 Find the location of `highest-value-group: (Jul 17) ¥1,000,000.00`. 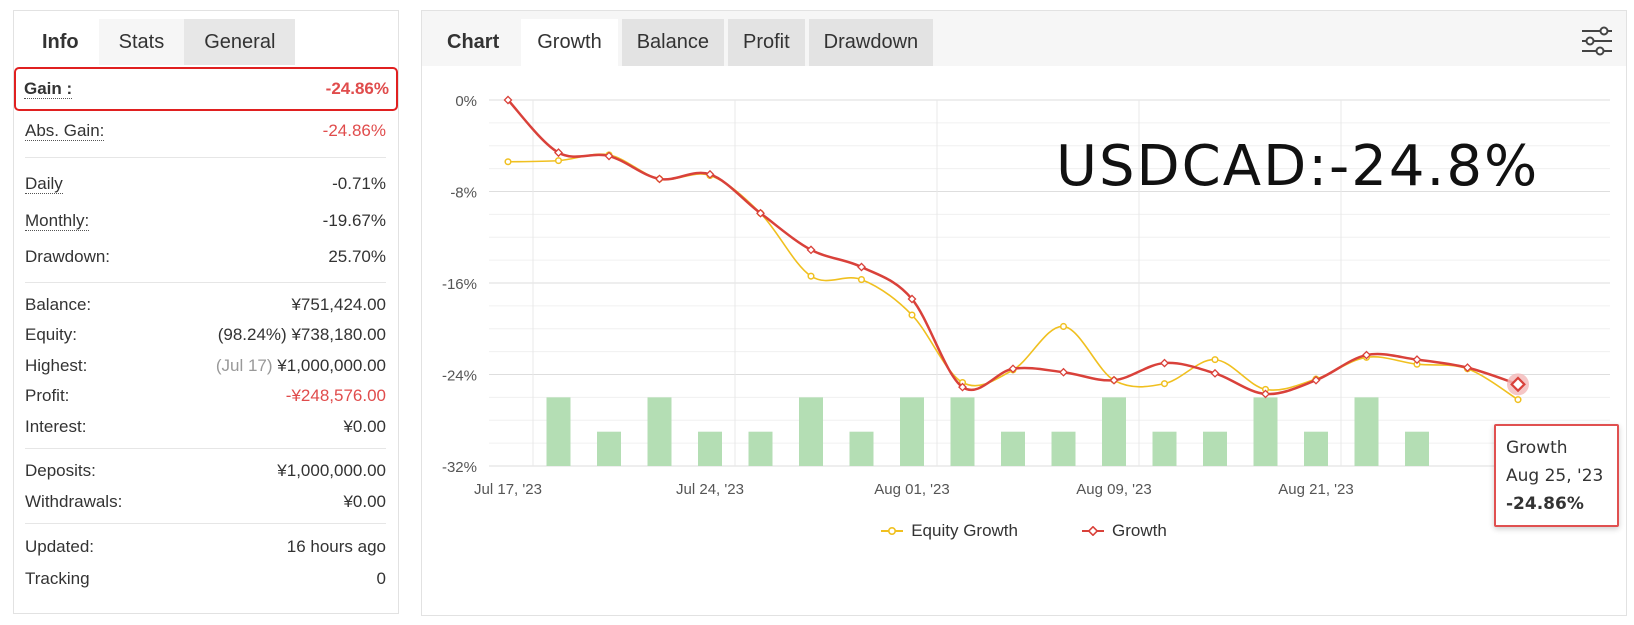

highest-value-group: (Jul 17) ¥1,000,000.00 is located at coordinates (301, 366).